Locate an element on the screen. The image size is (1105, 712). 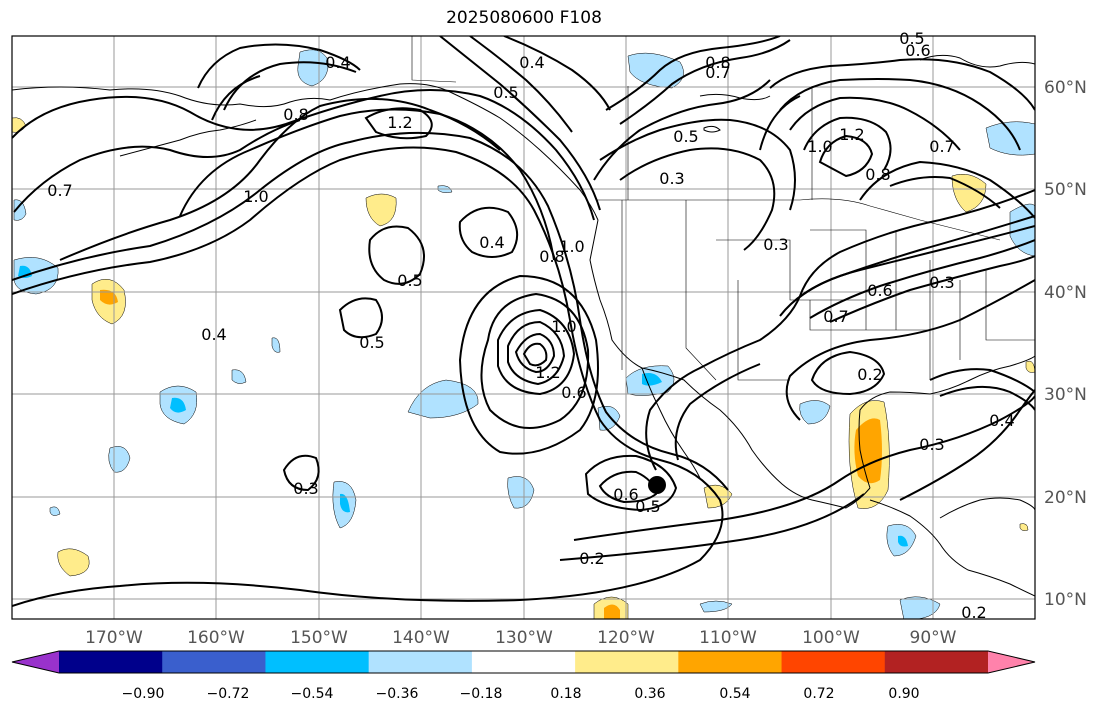
storm-center-marker is located at coordinates (657, 485).